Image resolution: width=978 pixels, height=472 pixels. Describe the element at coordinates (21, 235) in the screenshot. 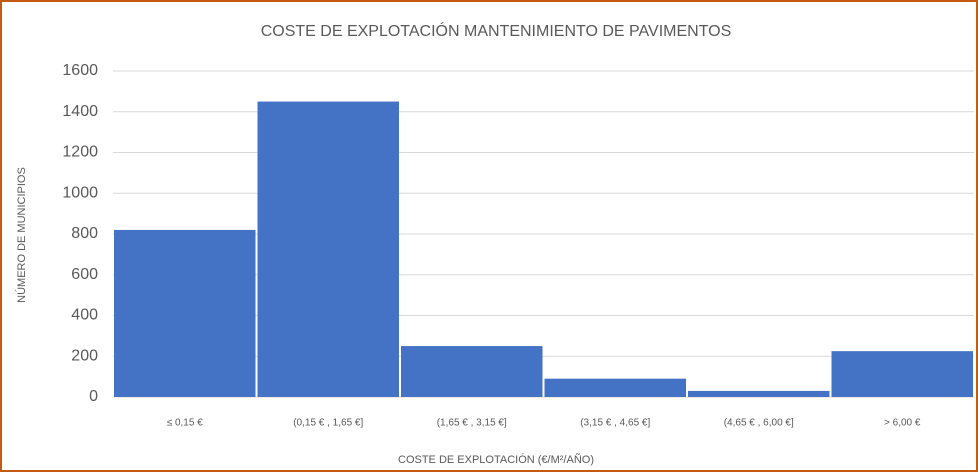

I see `y-axis-label: NÚMERO DE MUNICIPIOS` at that location.